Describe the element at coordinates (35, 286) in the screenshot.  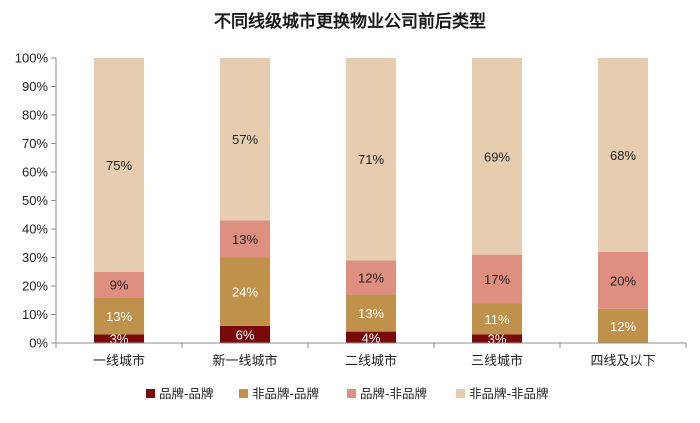
I see `y-tick-label: 20%` at that location.